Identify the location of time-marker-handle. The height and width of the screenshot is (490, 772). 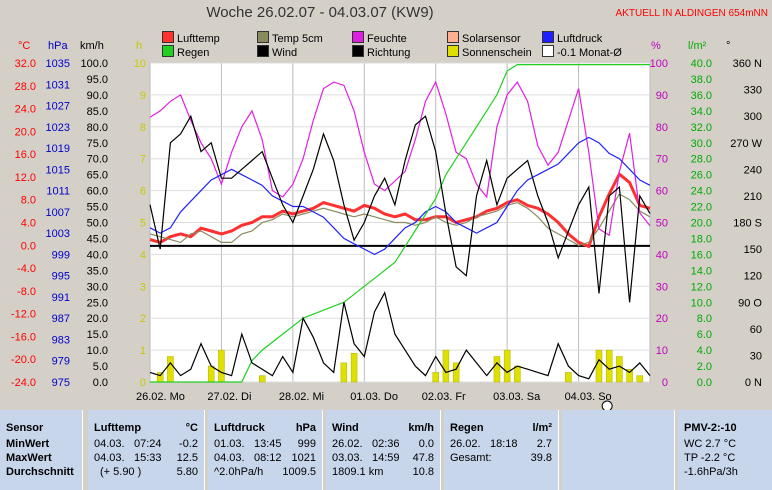
(607, 405).